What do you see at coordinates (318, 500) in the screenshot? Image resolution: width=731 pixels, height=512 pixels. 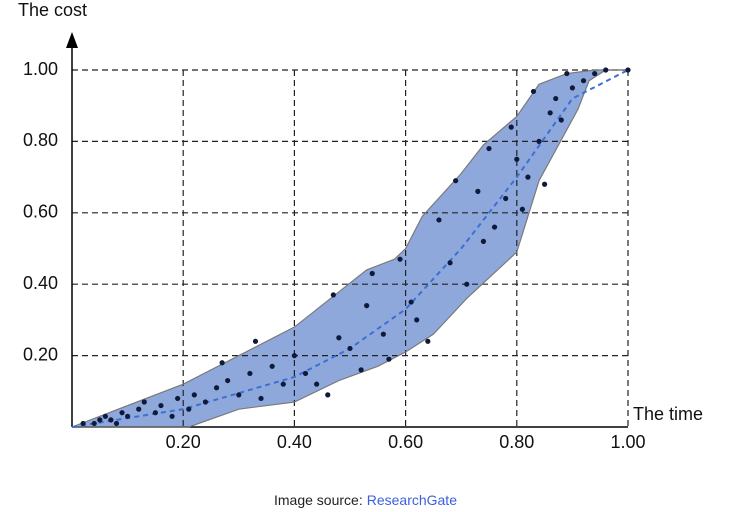 I see `caption-text: Image source:` at bounding box center [318, 500].